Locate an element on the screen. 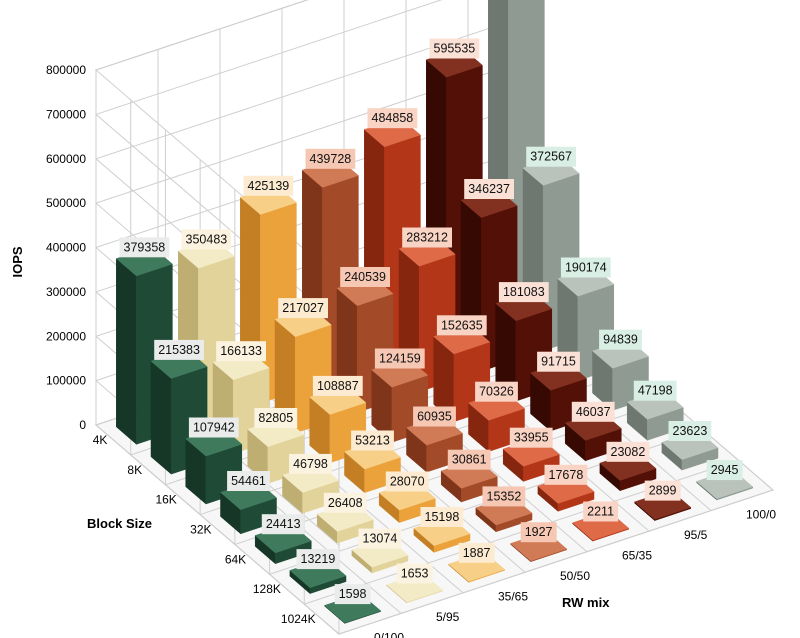 This screenshot has height=638, width=800. data-label: 283212 is located at coordinates (427, 237).